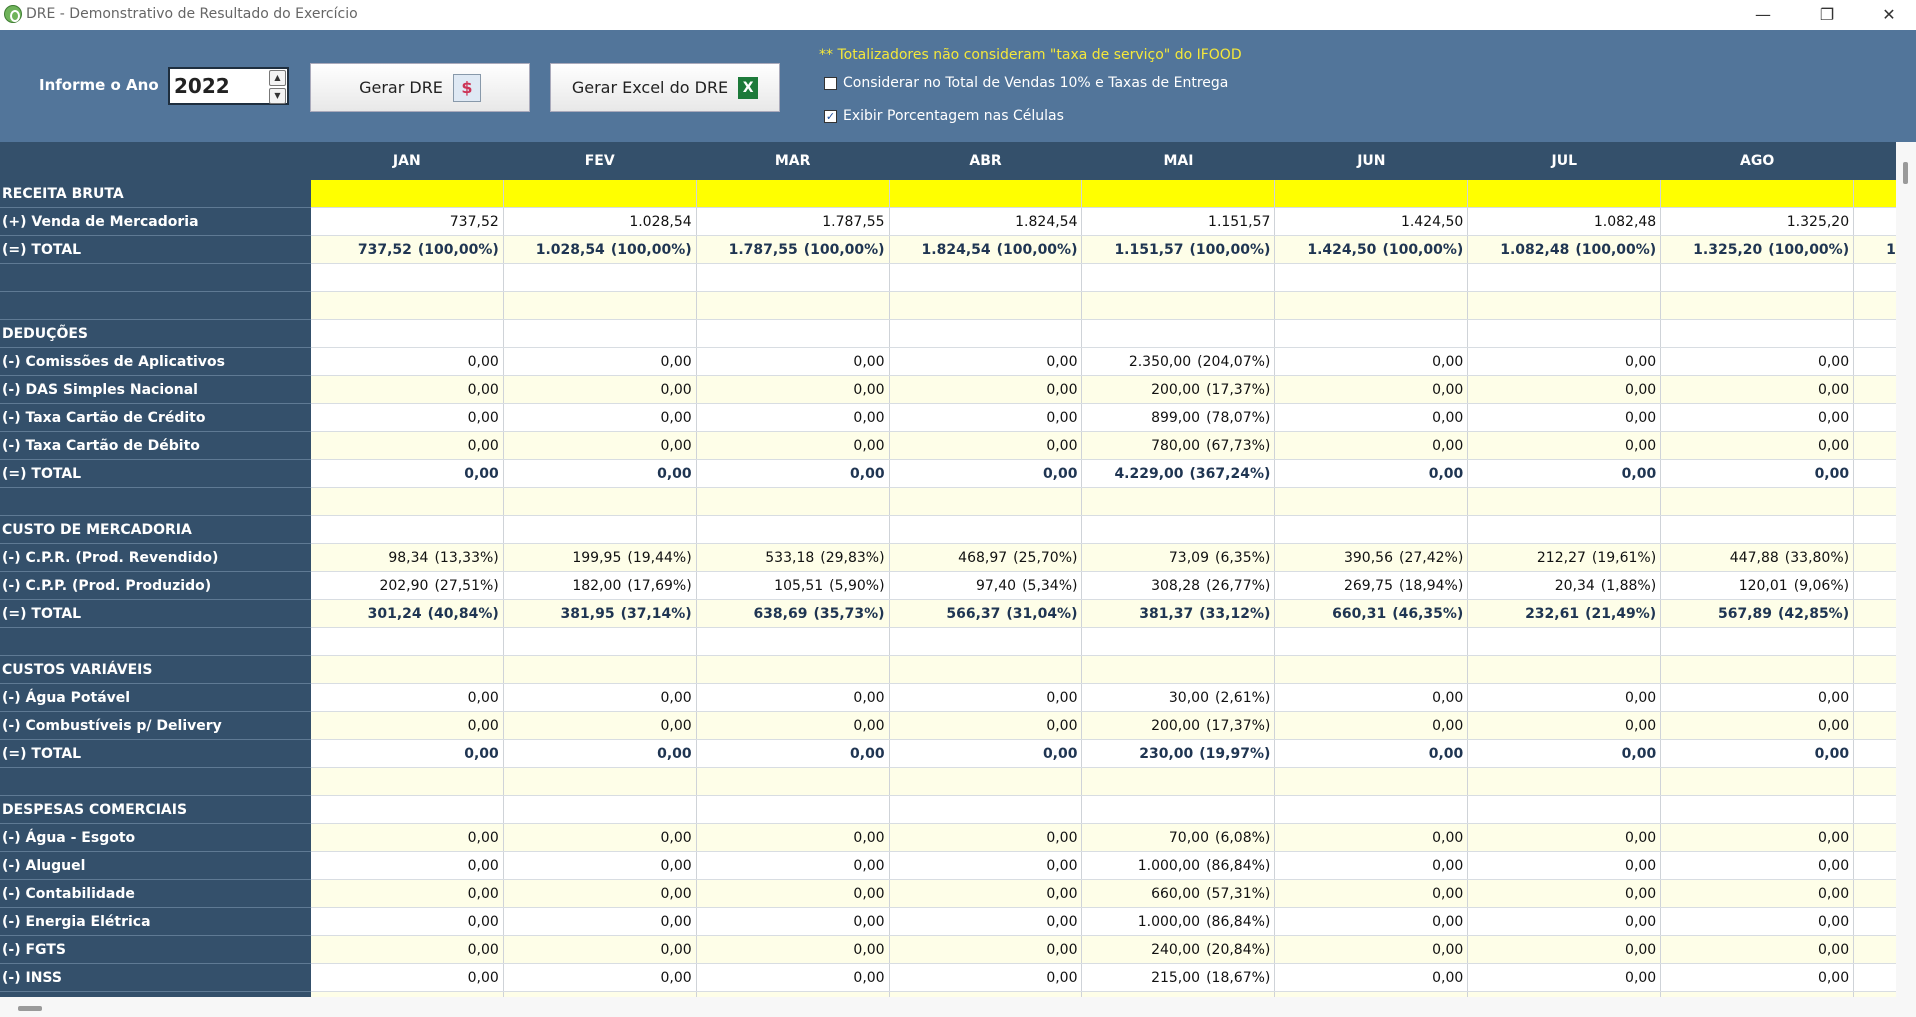 This screenshot has width=1916, height=1017. What do you see at coordinates (407, 249) in the screenshot?
I see `table-cell: 737,52 (100,00%)` at bounding box center [407, 249].